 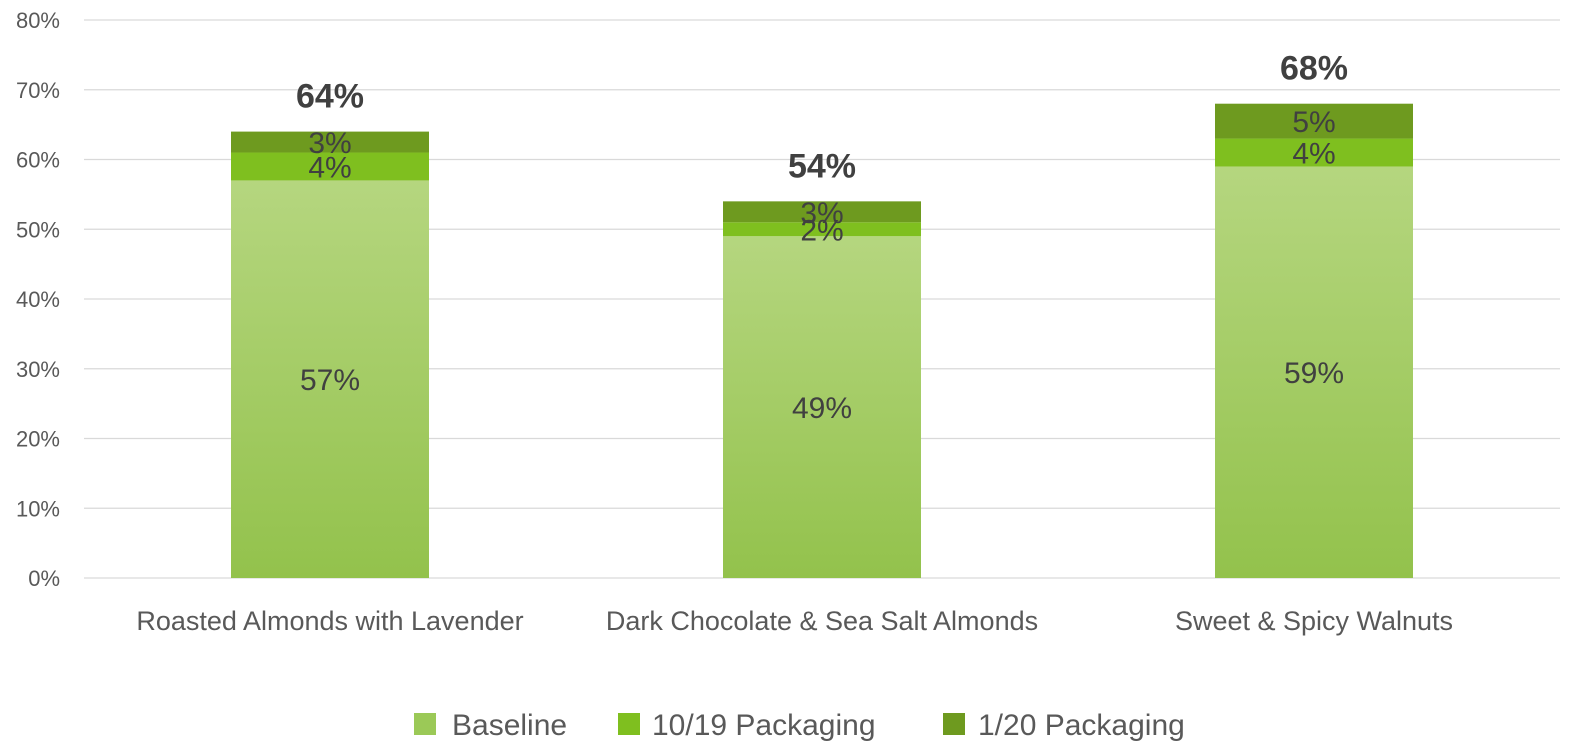 I want to click on y-tick-label: 50%, so click(x=38, y=229).